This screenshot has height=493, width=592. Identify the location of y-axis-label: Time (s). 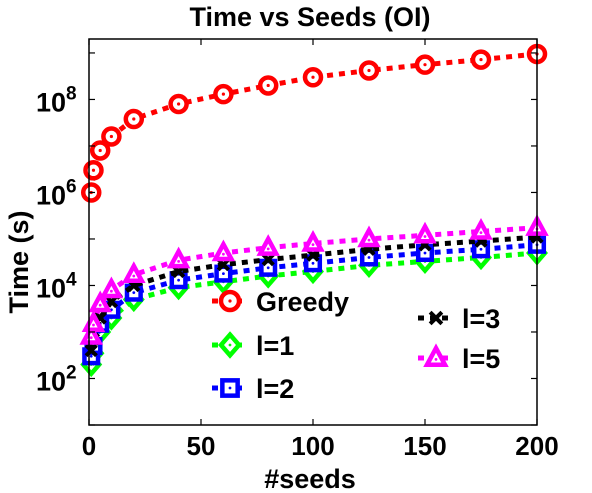
(19, 261).